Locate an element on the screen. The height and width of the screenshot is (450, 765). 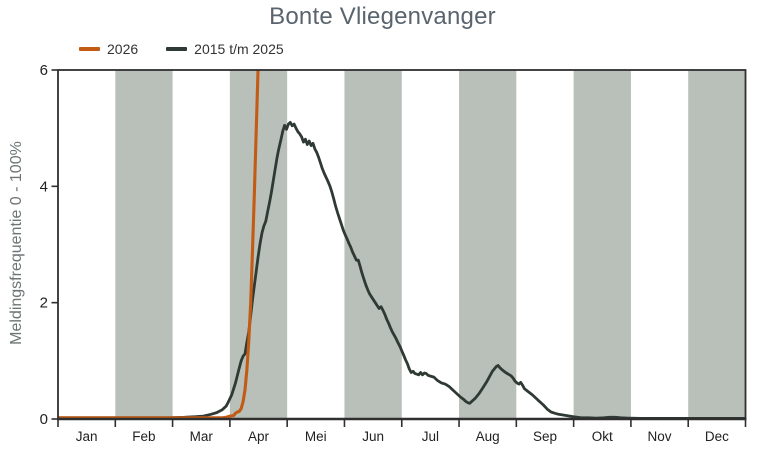
legend-item-historic: 2015 t/m 2025 is located at coordinates (225, 49).